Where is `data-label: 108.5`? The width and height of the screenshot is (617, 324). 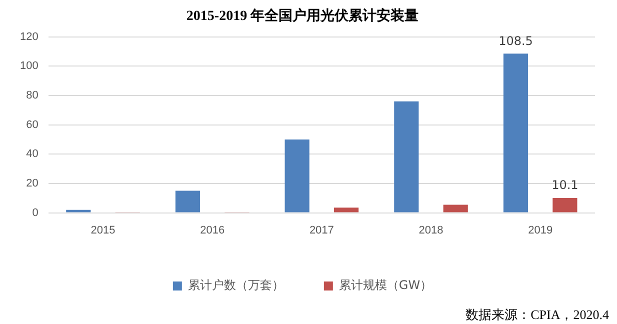 data-label: 108.5 is located at coordinates (515, 41).